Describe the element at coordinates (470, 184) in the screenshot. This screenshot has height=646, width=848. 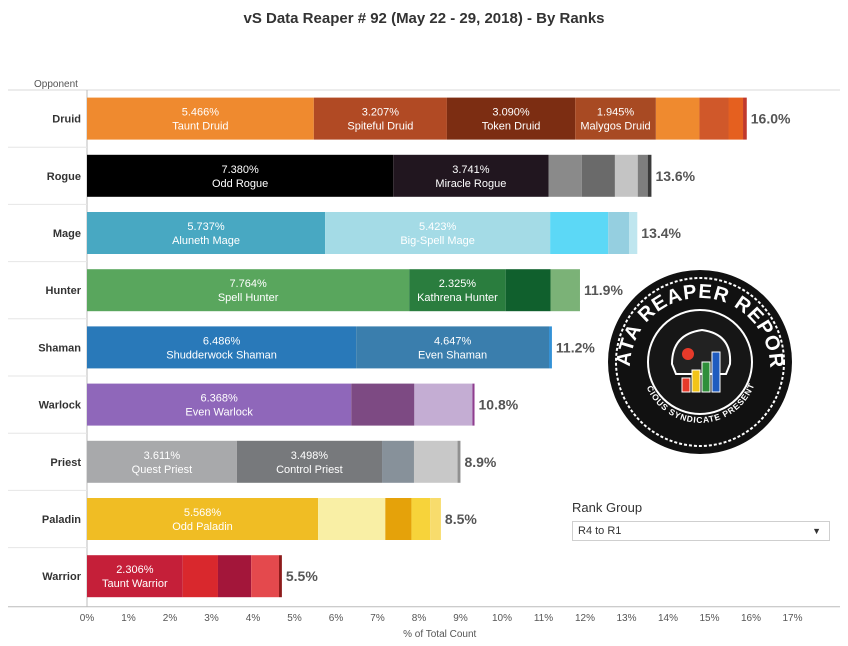
I see `bar-archetype-label: Miracle Rogue` at that location.